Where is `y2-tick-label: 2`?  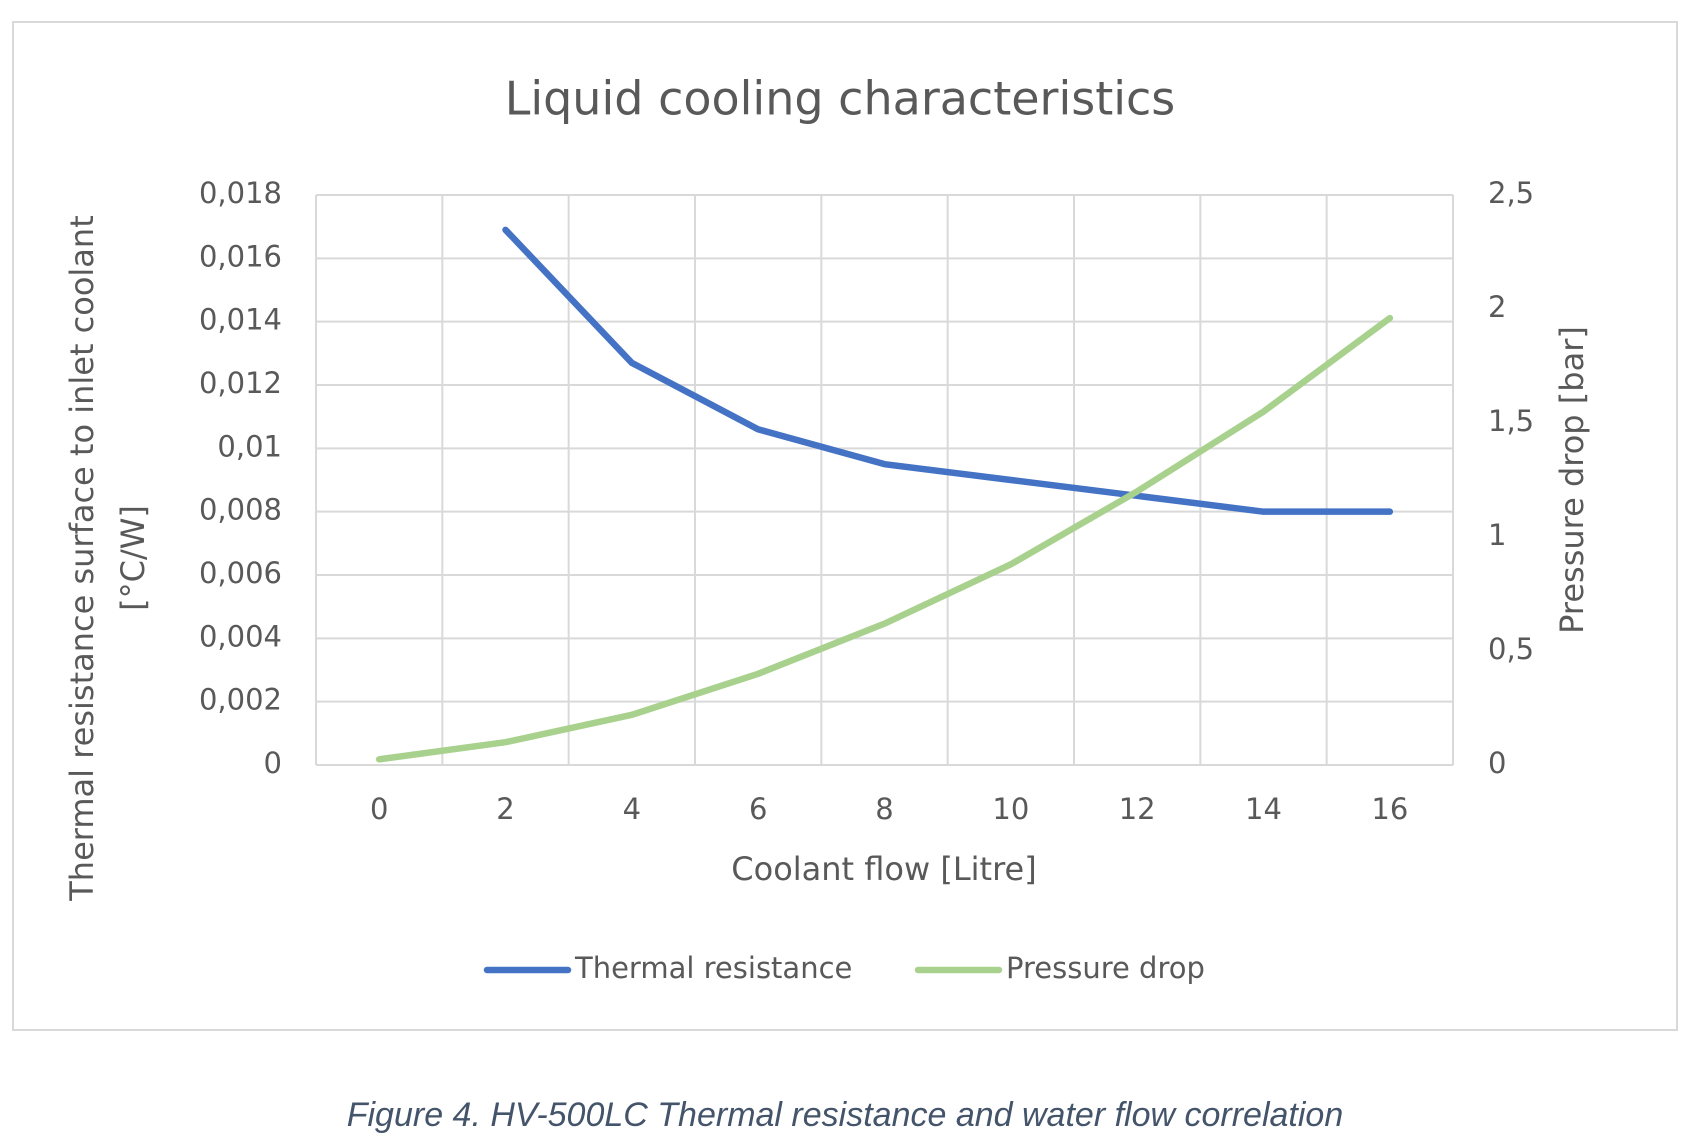 y2-tick-label: 2 is located at coordinates (1497, 307).